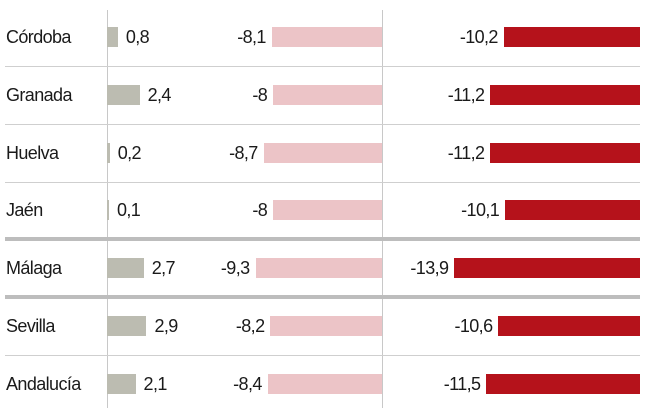 This screenshot has height=420, width=650. I want to click on value-label-col3: -11,5, so click(462, 383).